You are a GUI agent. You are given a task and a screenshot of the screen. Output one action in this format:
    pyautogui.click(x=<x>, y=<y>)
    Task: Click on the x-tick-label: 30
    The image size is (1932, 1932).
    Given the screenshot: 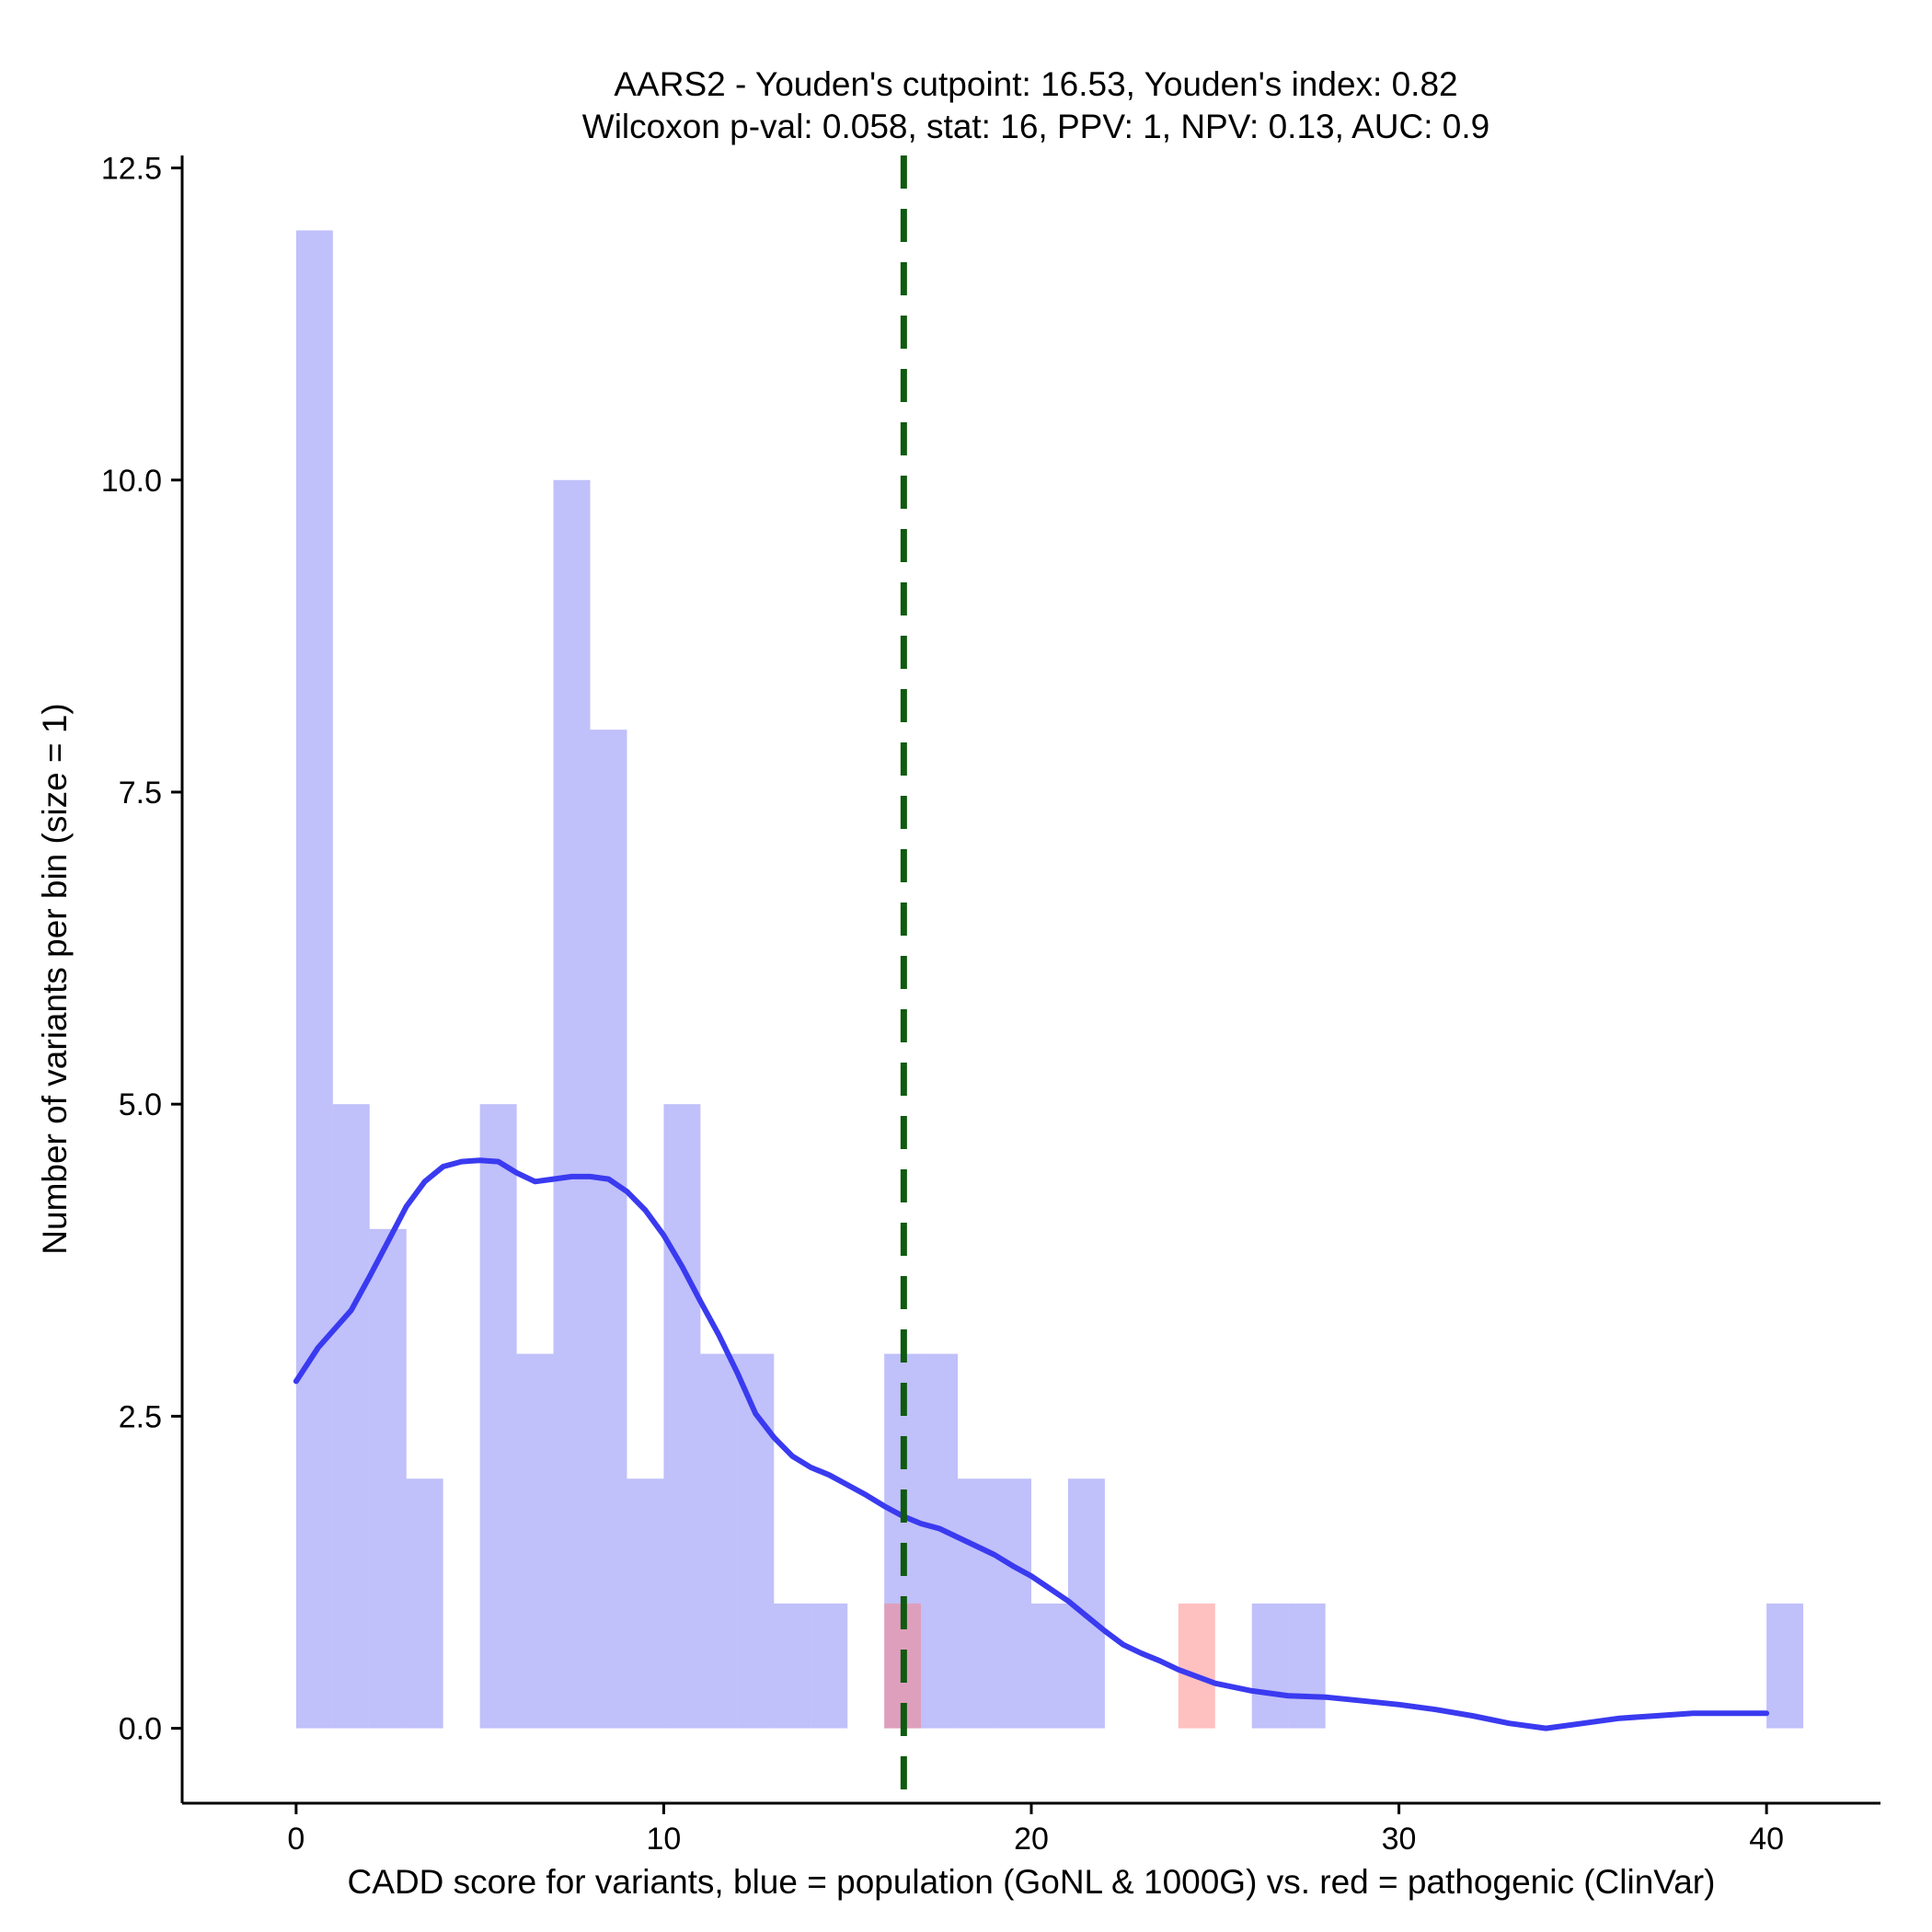 What is the action you would take?
    pyautogui.click(x=1399, y=1839)
    